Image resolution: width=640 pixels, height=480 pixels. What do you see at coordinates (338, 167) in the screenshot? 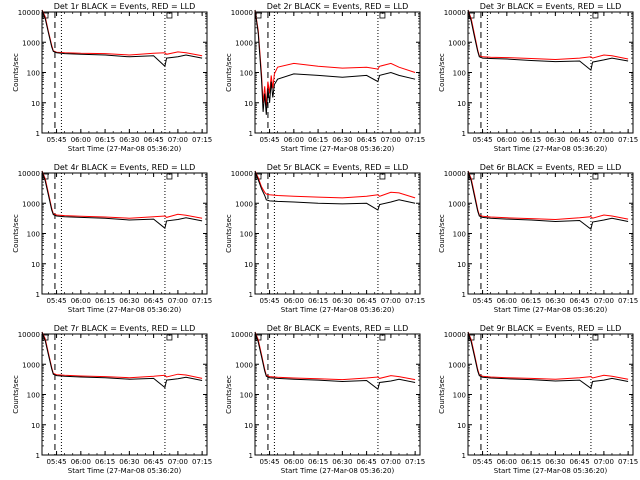
I see `panel-title: Det 5r BLACK = Events, RED = LLD` at bounding box center [338, 167].